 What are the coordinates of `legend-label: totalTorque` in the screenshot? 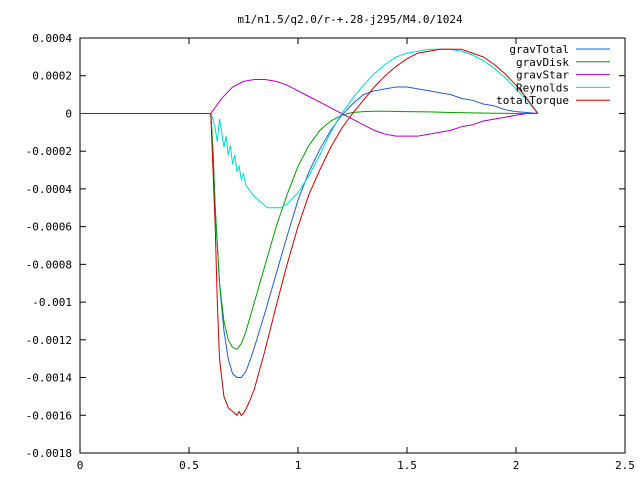 It's located at (532, 100).